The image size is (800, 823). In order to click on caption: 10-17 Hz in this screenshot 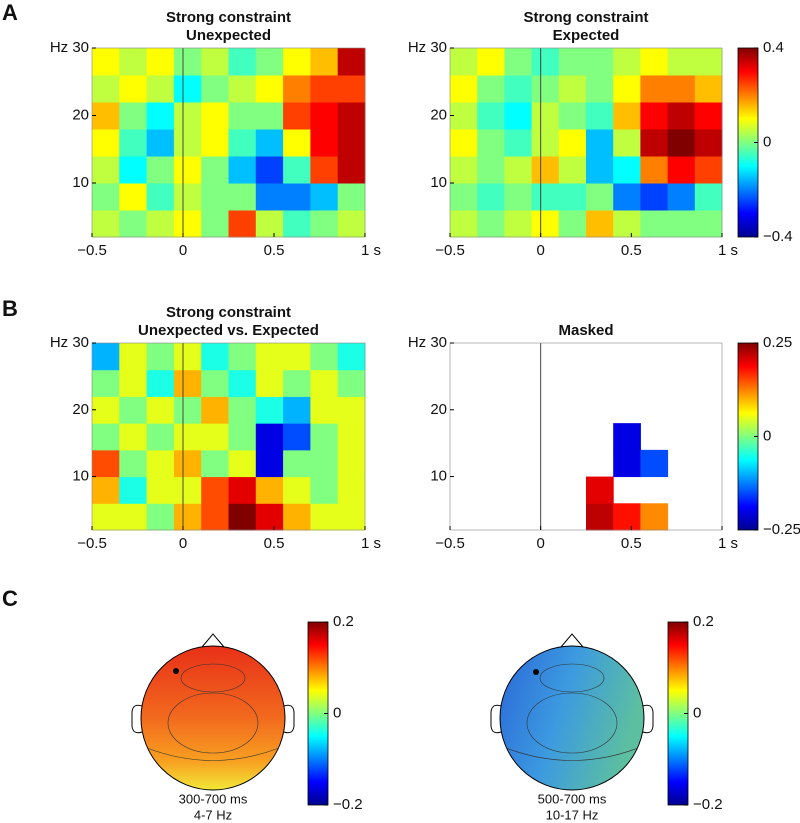, I will do `click(572, 814)`.